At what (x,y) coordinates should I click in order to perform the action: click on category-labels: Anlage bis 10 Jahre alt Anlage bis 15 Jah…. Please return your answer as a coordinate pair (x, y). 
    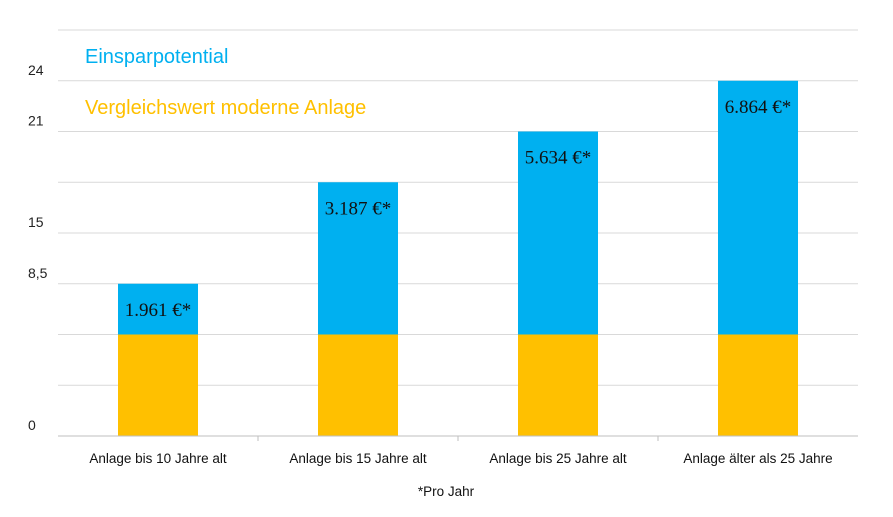
    Looking at the image, I should click on (461, 451).